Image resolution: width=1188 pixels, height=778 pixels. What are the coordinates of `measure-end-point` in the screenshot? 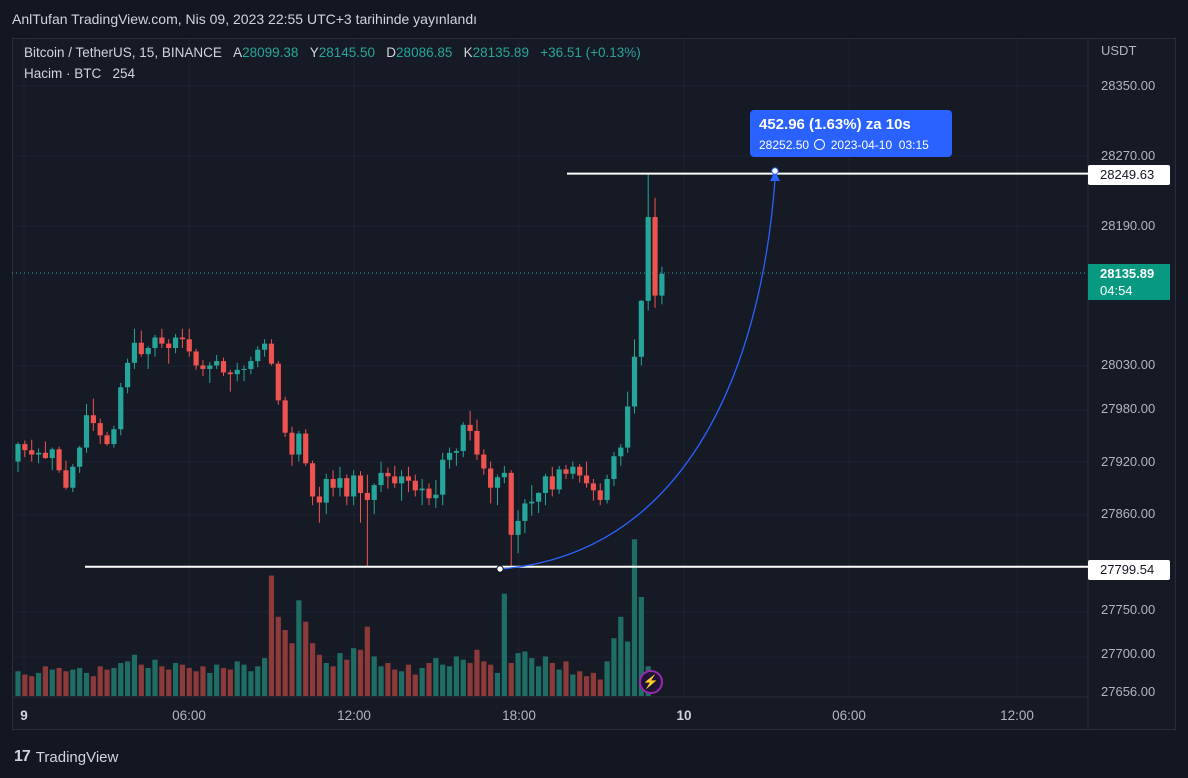 It's located at (775, 171).